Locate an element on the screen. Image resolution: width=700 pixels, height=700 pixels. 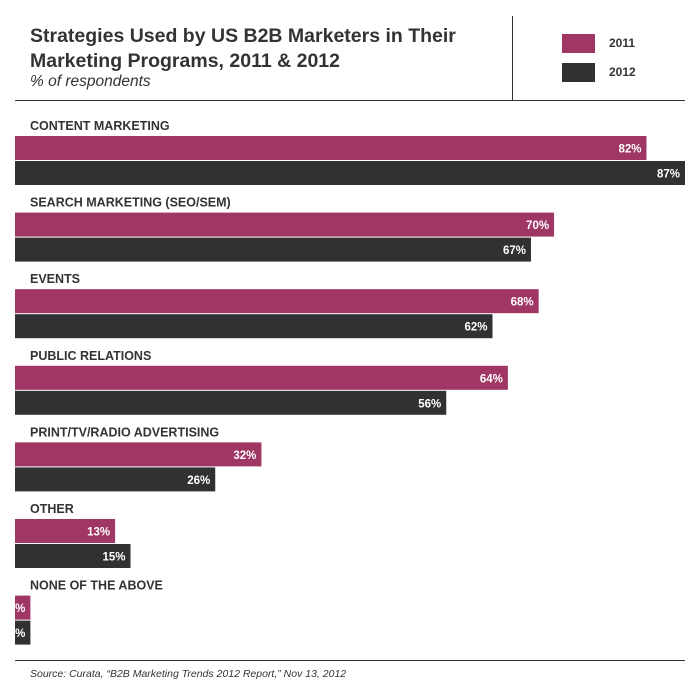
value-label-2012-print-tv-radio-advertising: 26% is located at coordinates (198, 481).